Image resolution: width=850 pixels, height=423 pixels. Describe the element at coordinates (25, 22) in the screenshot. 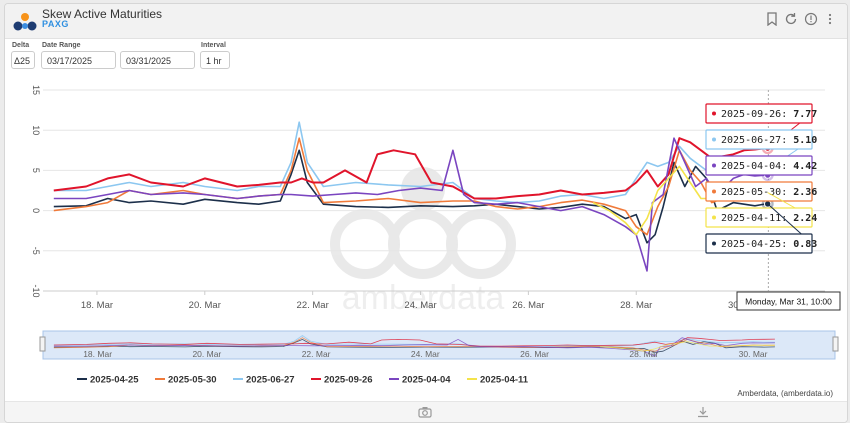

I see `amberdata-logo-icon` at that location.